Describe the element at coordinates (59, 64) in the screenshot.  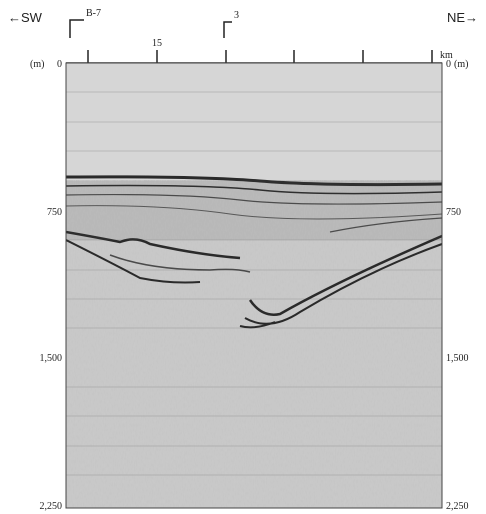
I see `left-tick-label: 0` at that location.